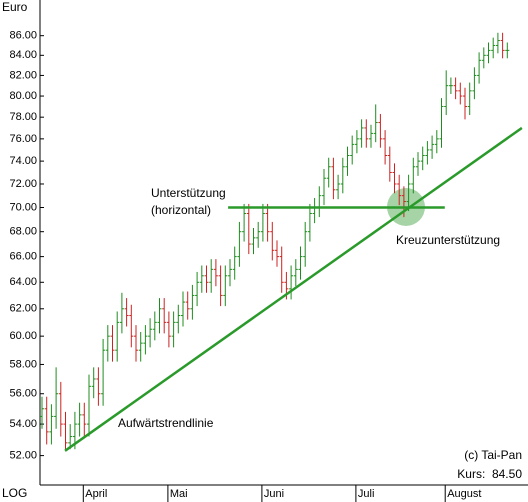 This screenshot has width=528, height=502. Describe the element at coordinates (493, 455) in the screenshot. I see `annotation: (c) Tai-Pan` at that location.